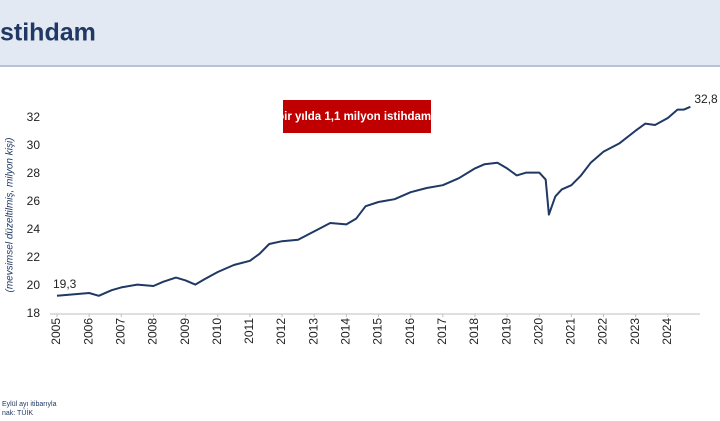 The image size is (720, 421). I want to click on x-tick-label: 2020, so click(538, 331).